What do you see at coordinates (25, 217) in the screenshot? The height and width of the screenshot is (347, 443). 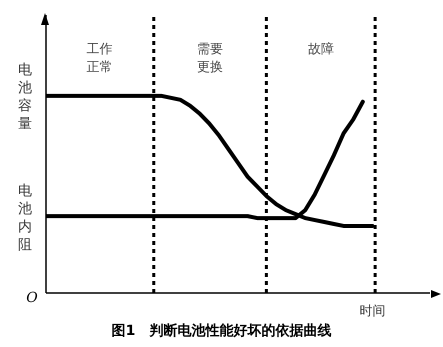 I see `series-label: 电池内阻` at bounding box center [25, 217].